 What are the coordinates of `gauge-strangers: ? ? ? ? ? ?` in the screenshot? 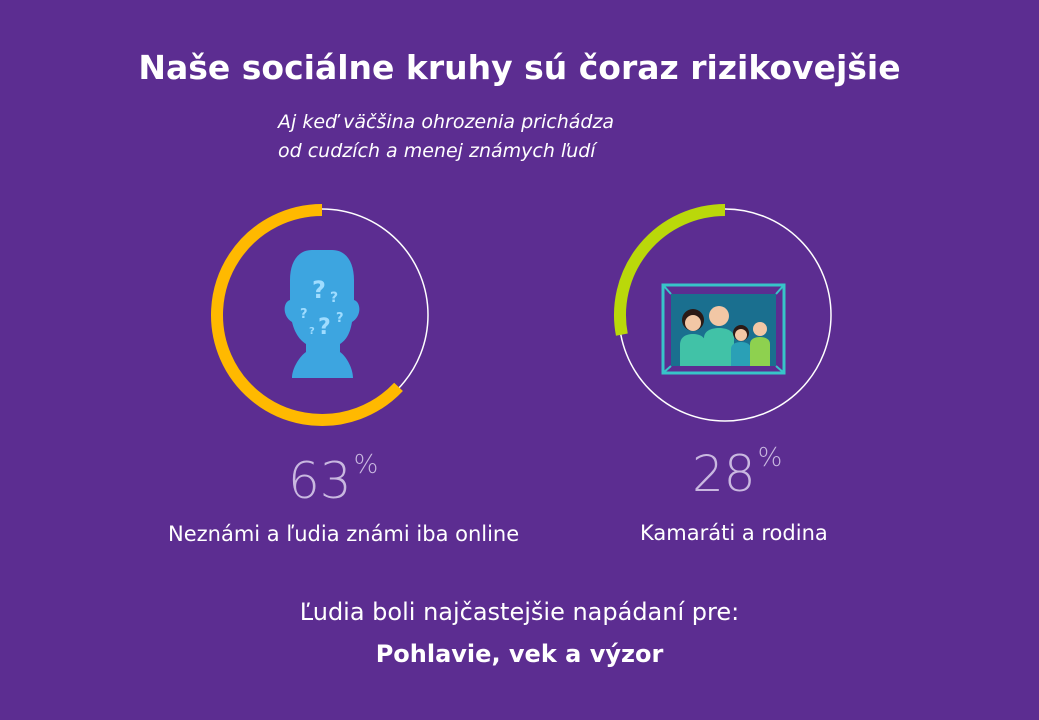 It's located at (320, 315).